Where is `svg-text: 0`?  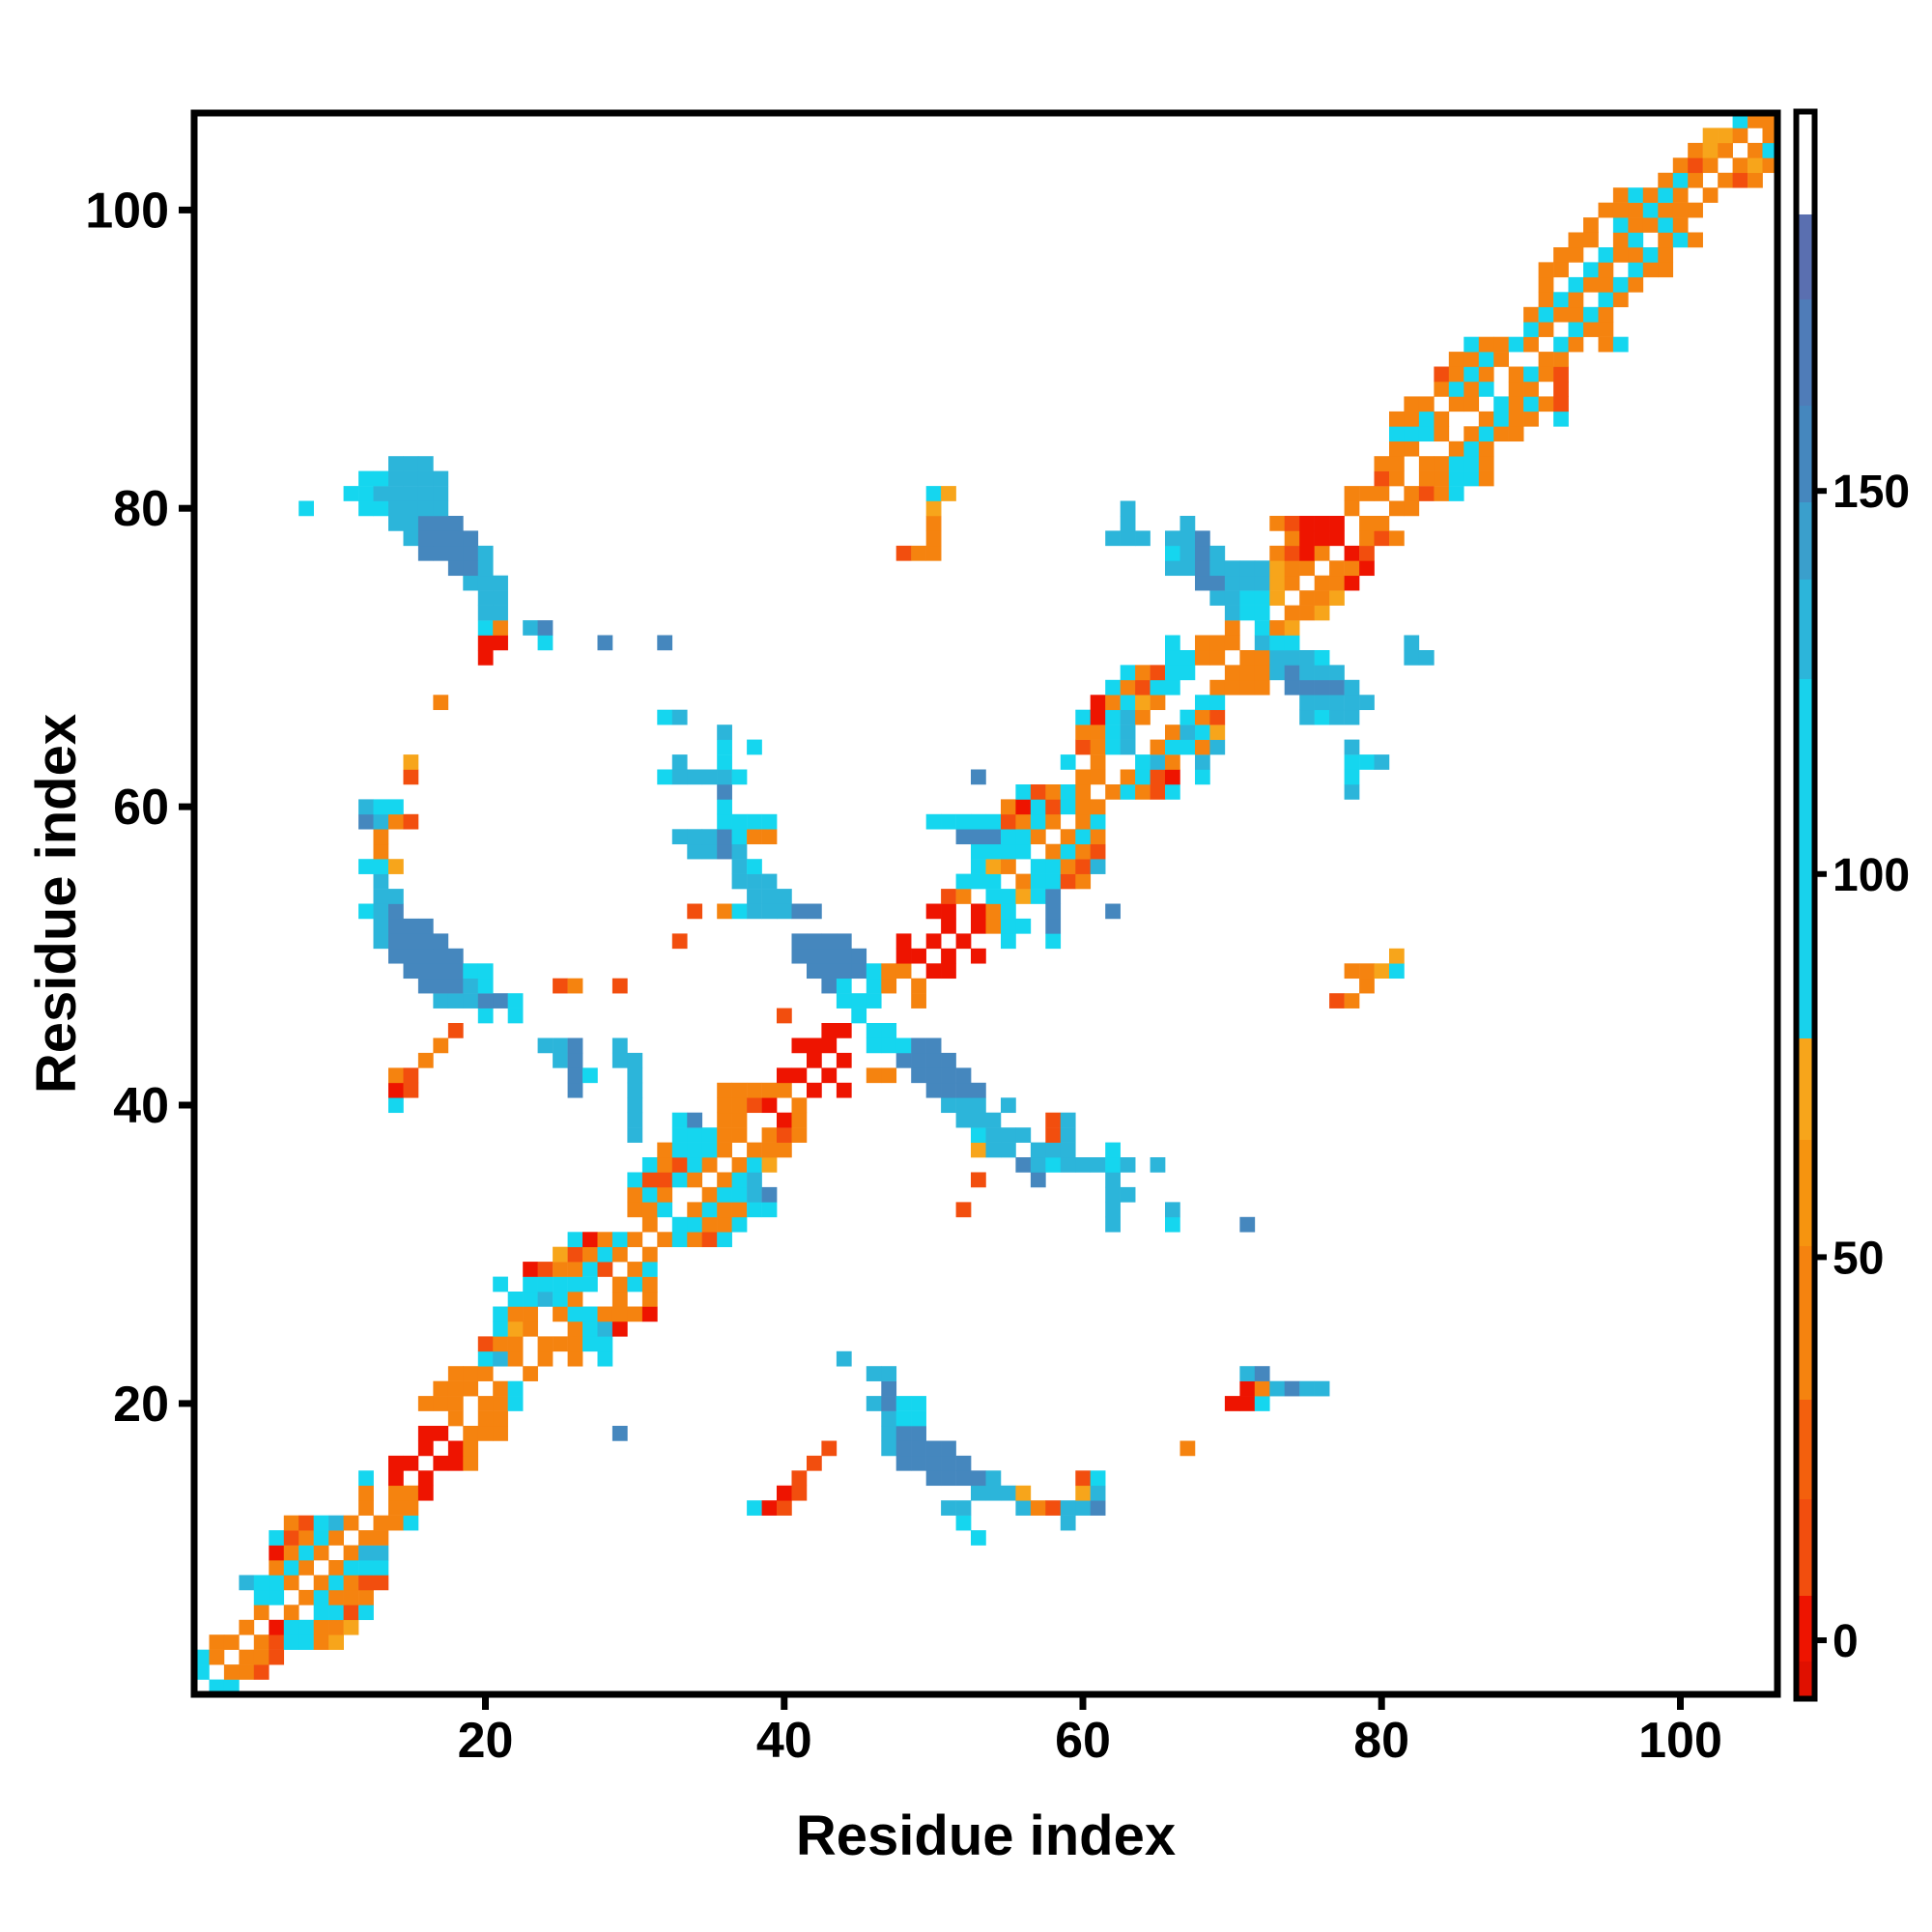
svg-text: 0 is located at coordinates (1846, 1641).